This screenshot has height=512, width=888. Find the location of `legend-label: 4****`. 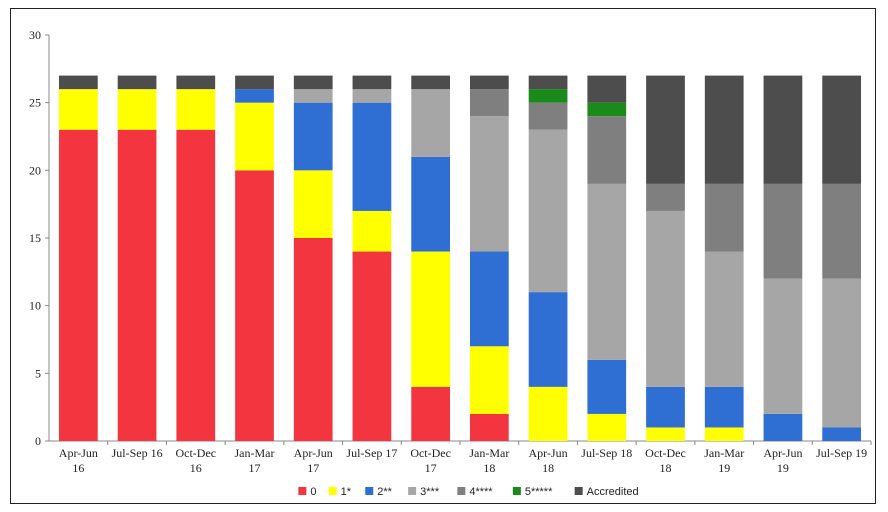

legend-label: 4**** is located at coordinates (481, 492).